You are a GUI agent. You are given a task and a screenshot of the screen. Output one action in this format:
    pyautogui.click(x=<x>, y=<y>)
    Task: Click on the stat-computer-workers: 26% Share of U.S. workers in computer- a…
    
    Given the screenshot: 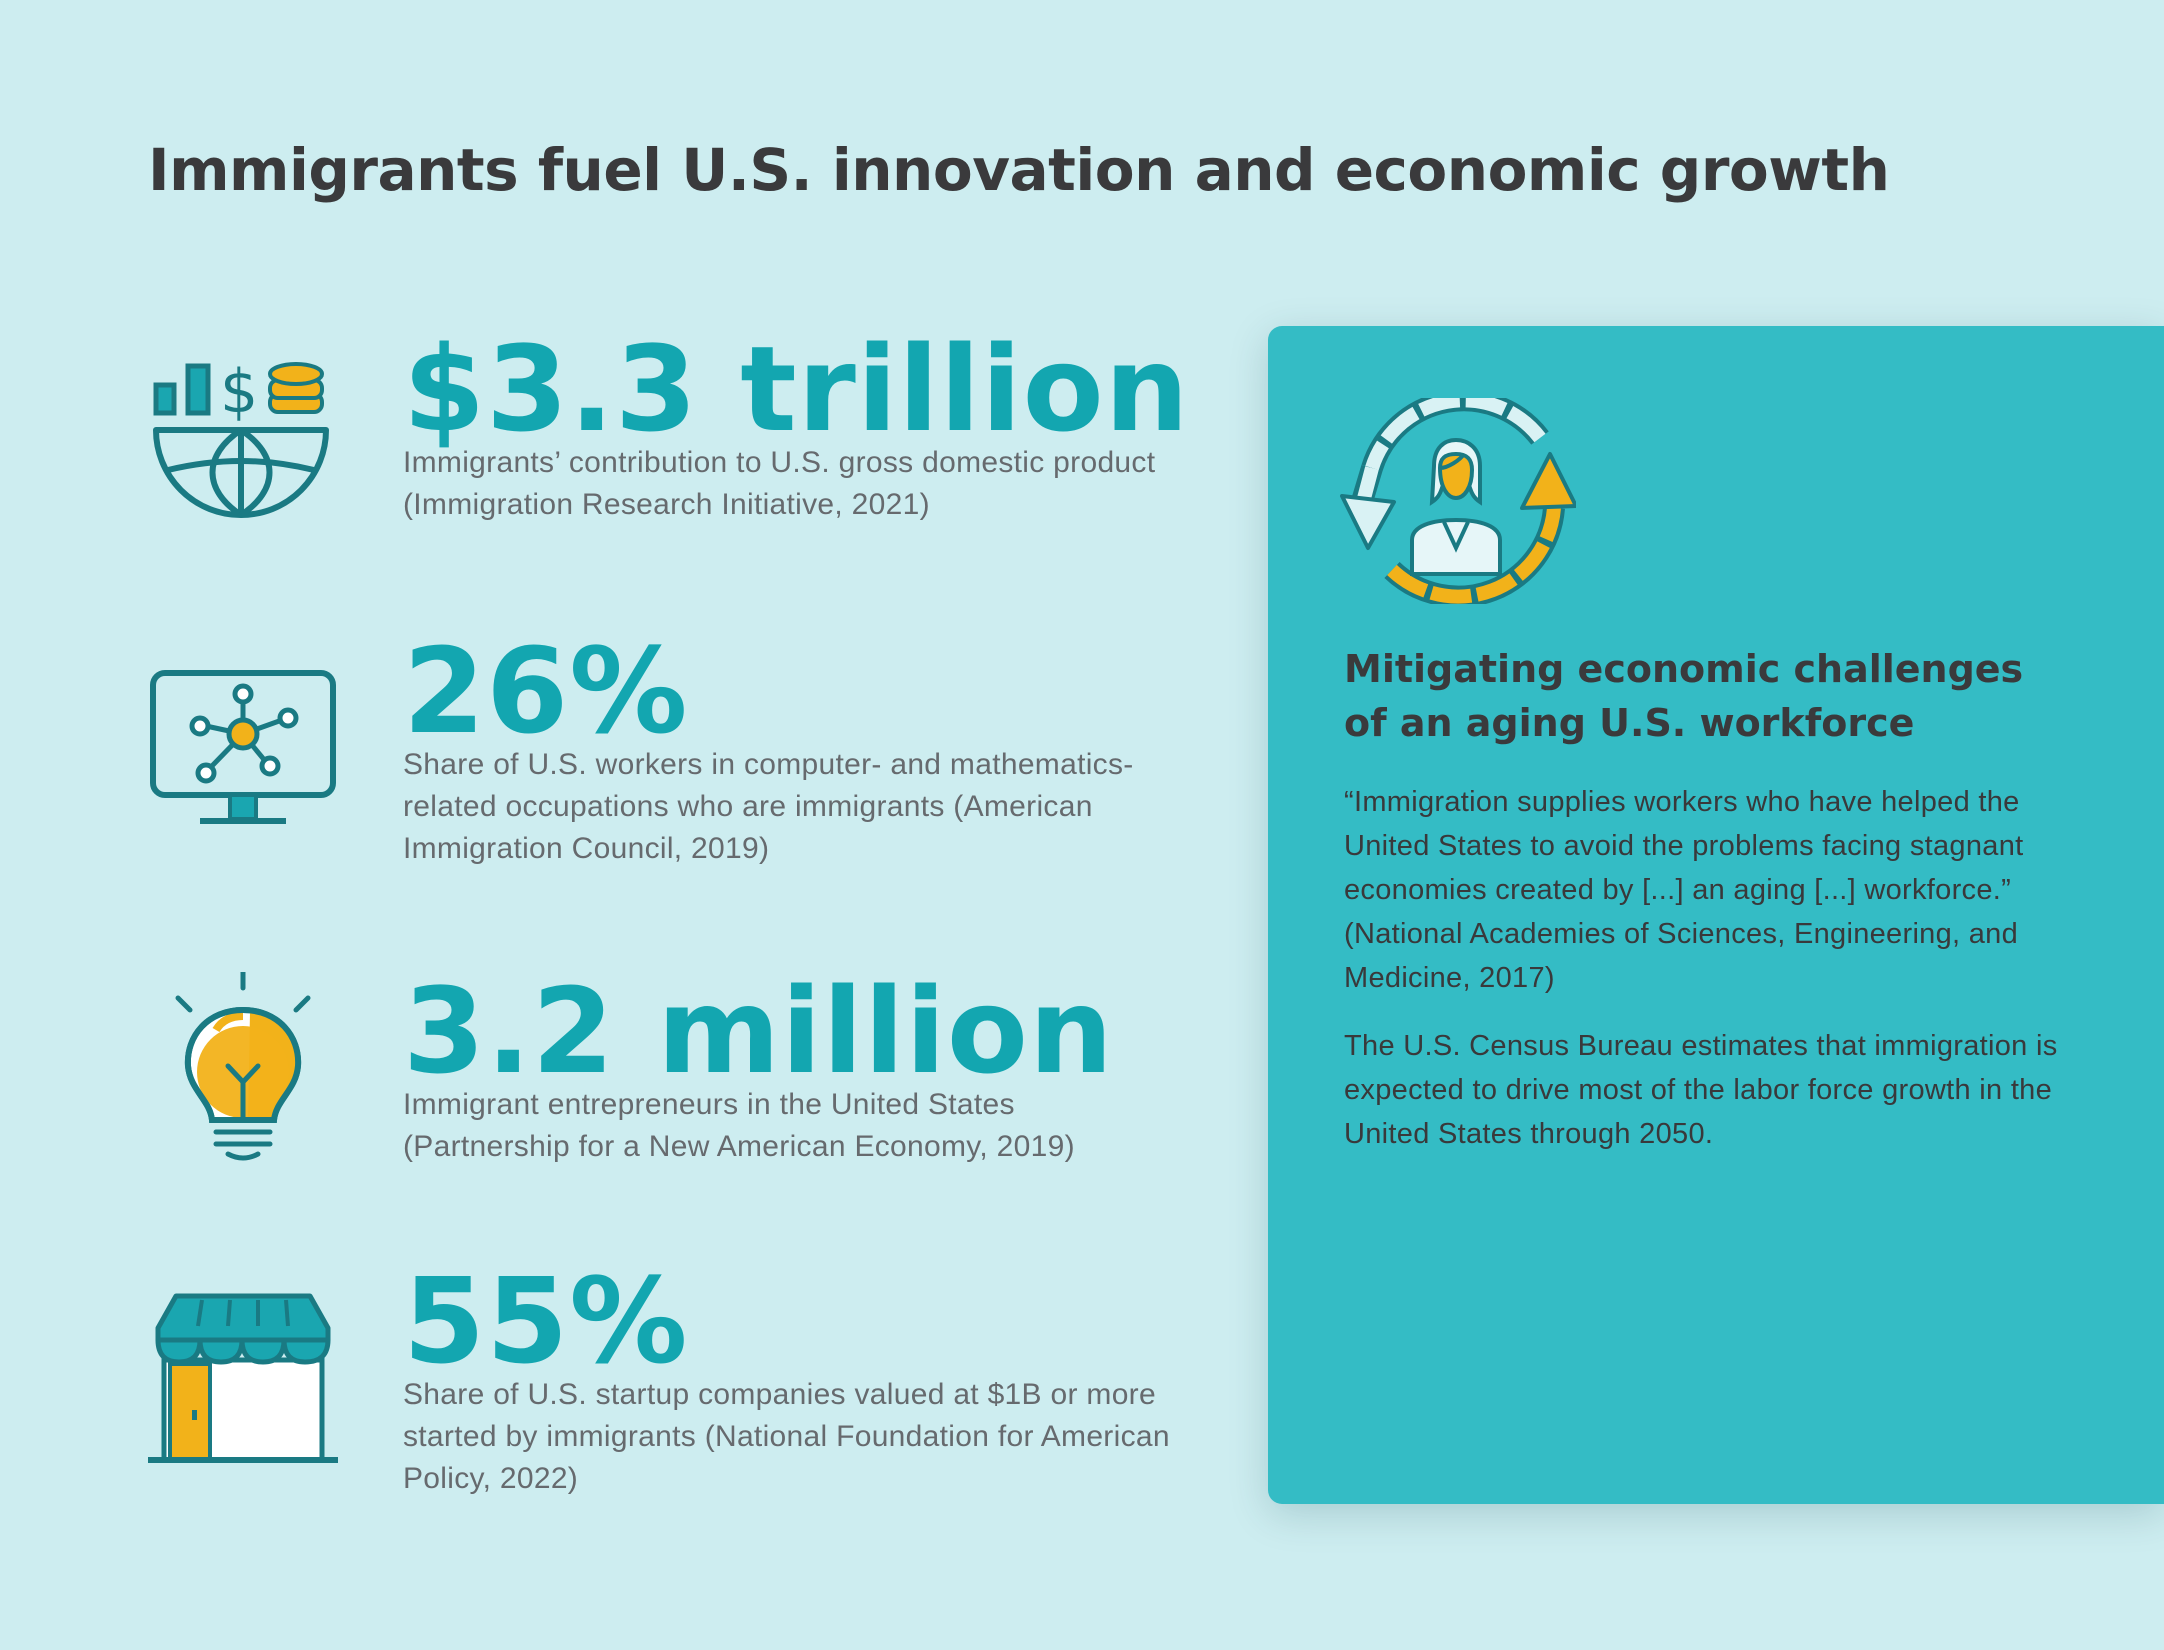 What is the action you would take?
    pyautogui.click(x=693, y=757)
    